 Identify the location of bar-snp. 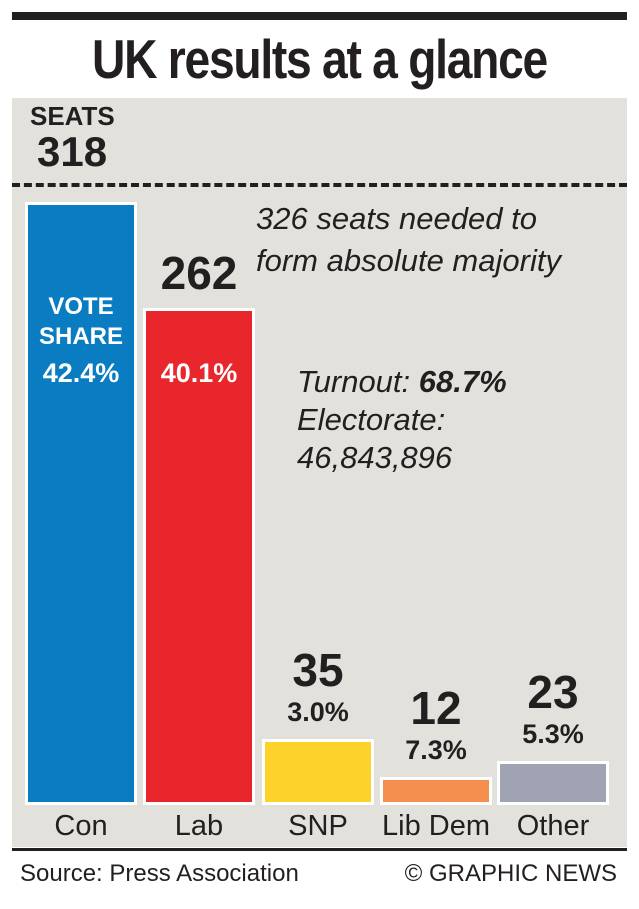
(318, 771).